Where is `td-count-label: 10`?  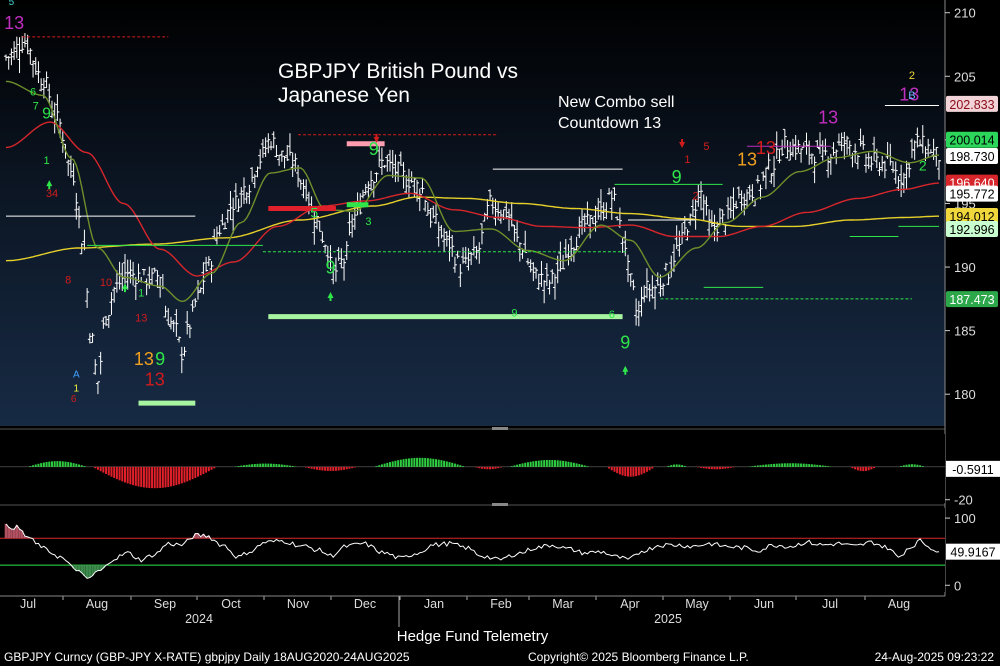
td-count-label: 10 is located at coordinates (106, 283).